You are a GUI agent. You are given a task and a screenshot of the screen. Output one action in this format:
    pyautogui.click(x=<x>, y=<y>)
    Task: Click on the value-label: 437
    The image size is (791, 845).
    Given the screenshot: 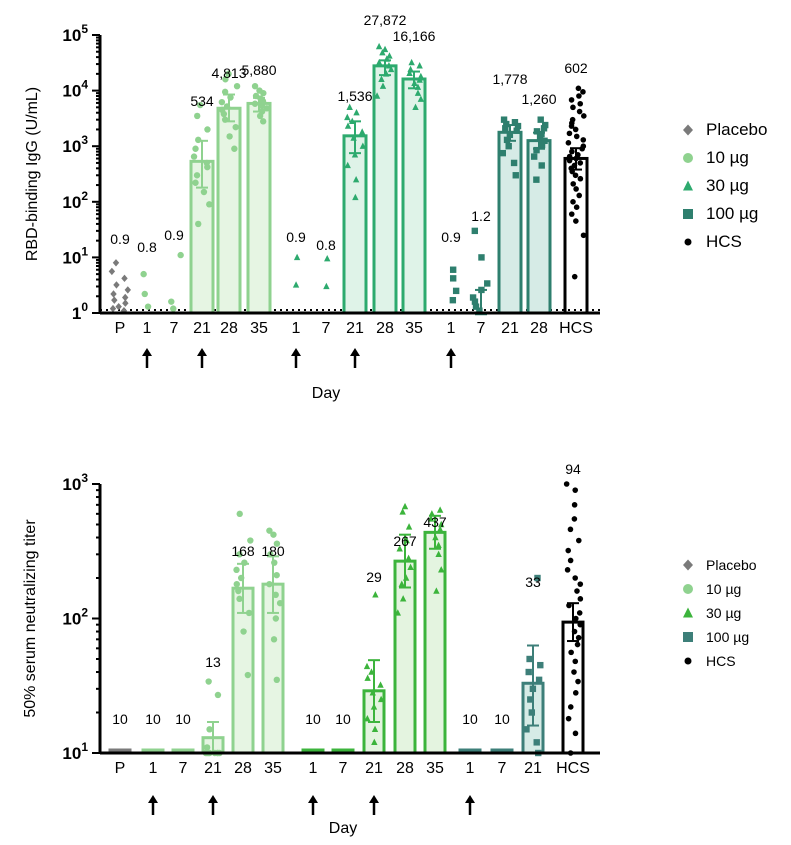 What is the action you would take?
    pyautogui.click(x=435, y=522)
    